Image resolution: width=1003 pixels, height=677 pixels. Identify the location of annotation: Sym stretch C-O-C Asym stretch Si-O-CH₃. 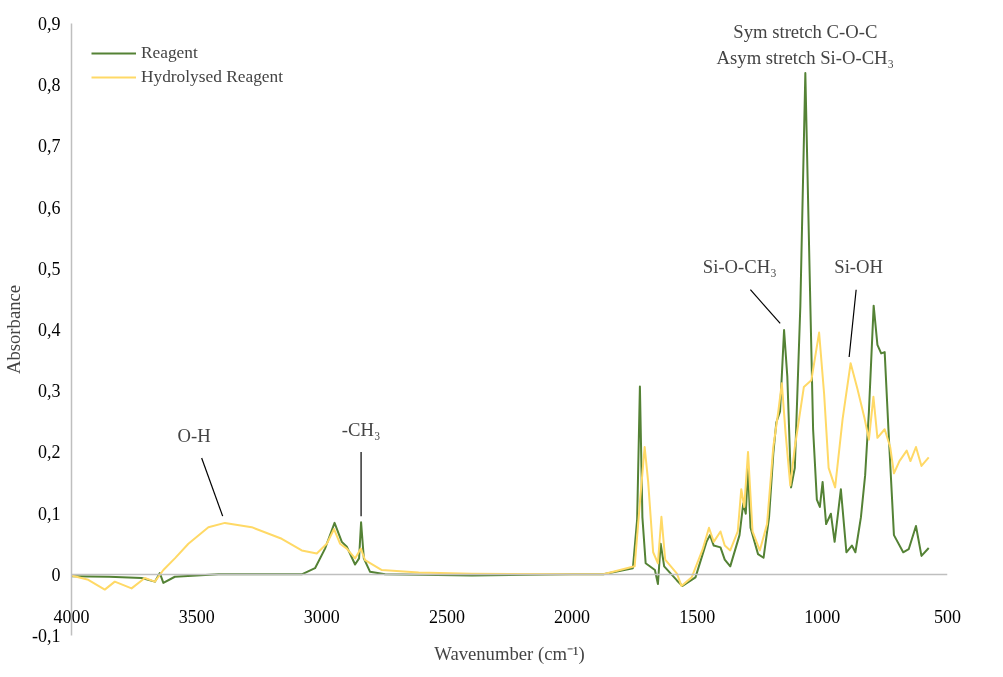
(805, 44).